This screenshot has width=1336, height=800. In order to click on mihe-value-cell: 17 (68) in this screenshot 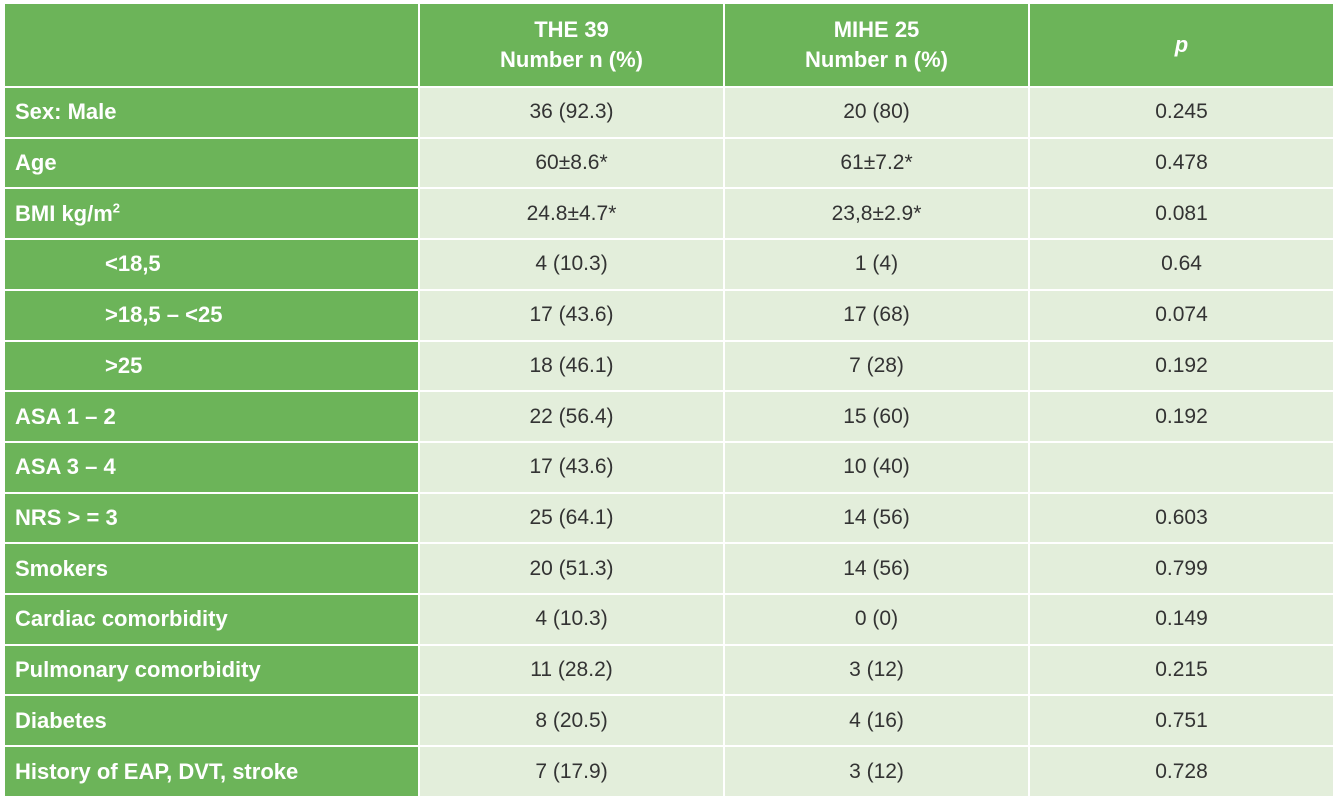, I will do `click(876, 315)`.